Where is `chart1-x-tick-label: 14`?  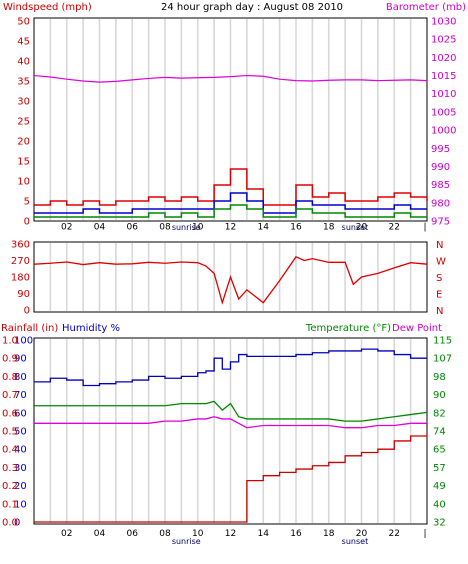 chart1-x-tick-label: 14 is located at coordinates (264, 228).